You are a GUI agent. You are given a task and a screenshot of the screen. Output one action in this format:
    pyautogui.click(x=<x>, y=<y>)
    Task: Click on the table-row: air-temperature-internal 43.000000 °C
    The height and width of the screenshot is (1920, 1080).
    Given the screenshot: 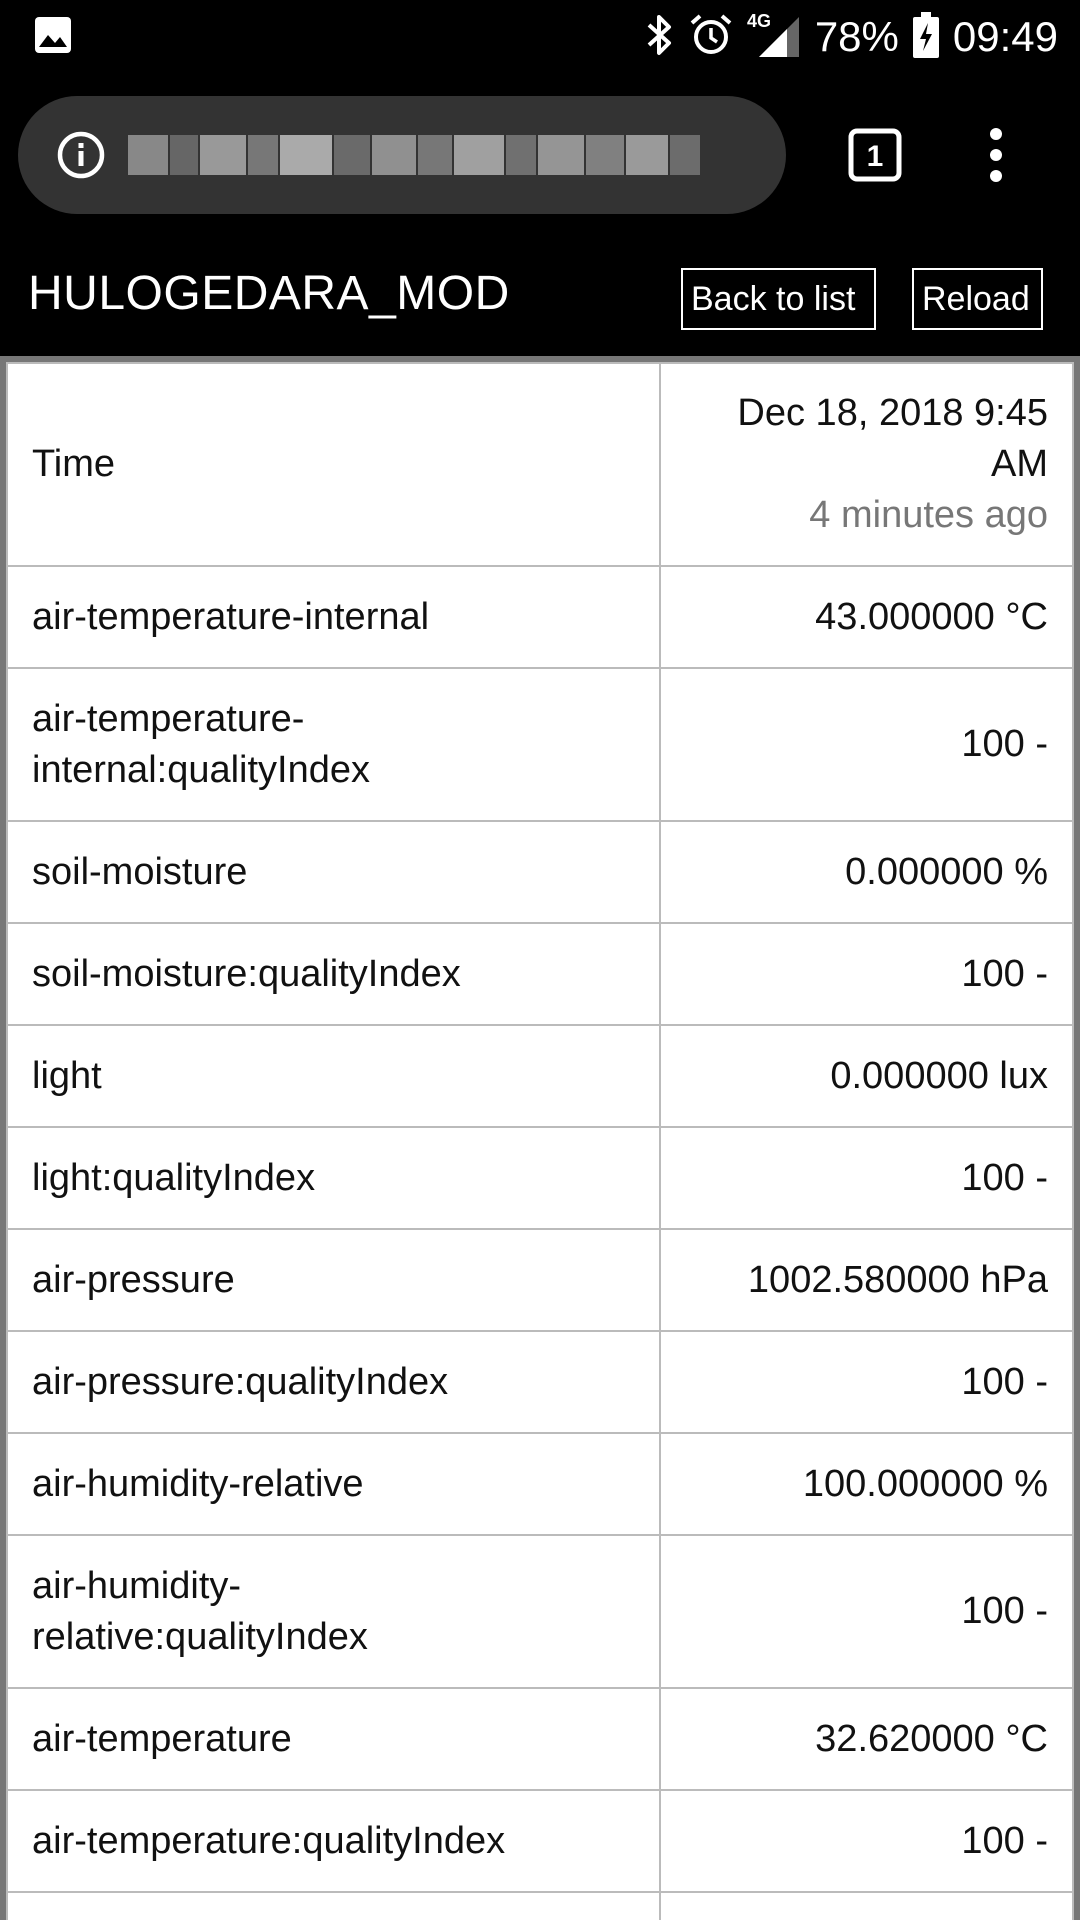 What is the action you would take?
    pyautogui.click(x=540, y=617)
    